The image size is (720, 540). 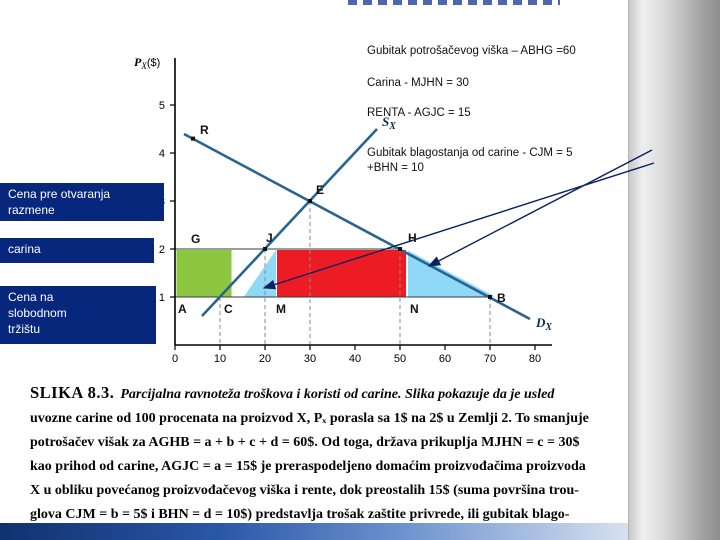 I want to click on annotation-rent: RENTA - AGJC = 15, so click(x=419, y=113).